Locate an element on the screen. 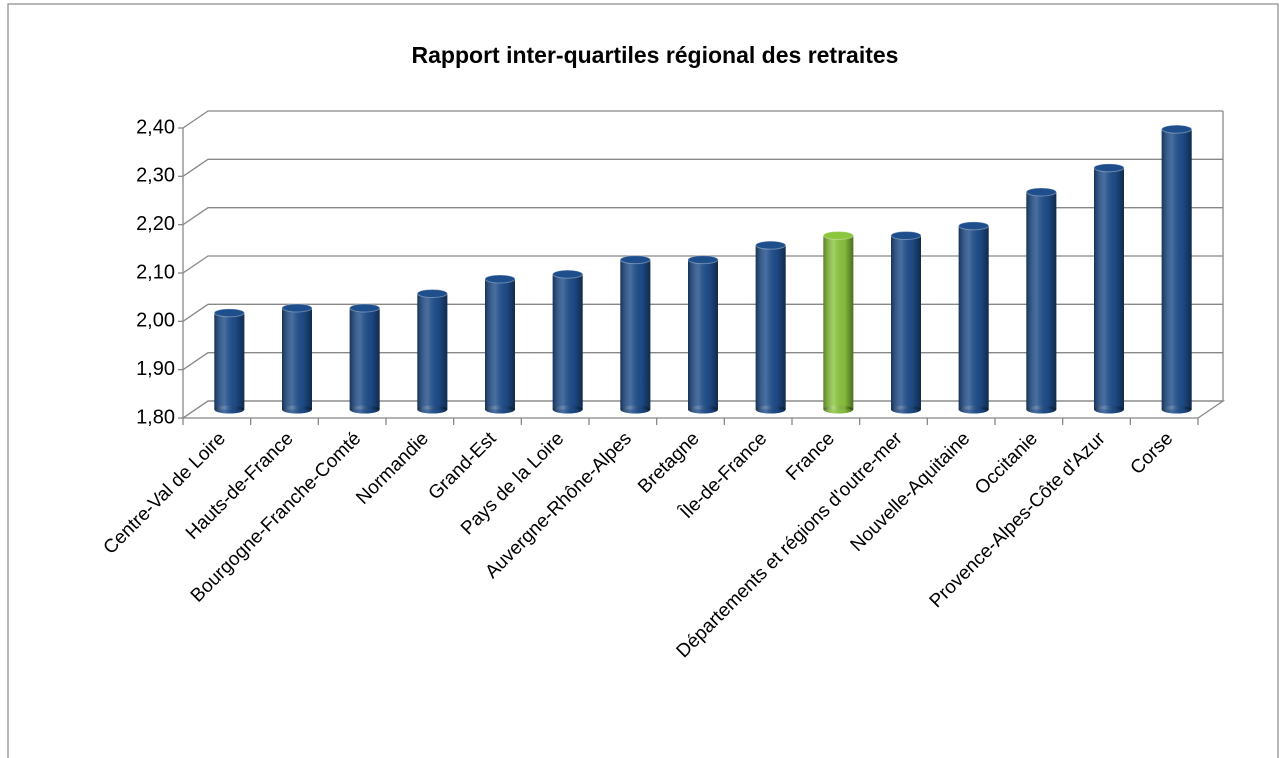 The image size is (1283, 758). y-tick-label: 2,00 is located at coordinates (155, 321).